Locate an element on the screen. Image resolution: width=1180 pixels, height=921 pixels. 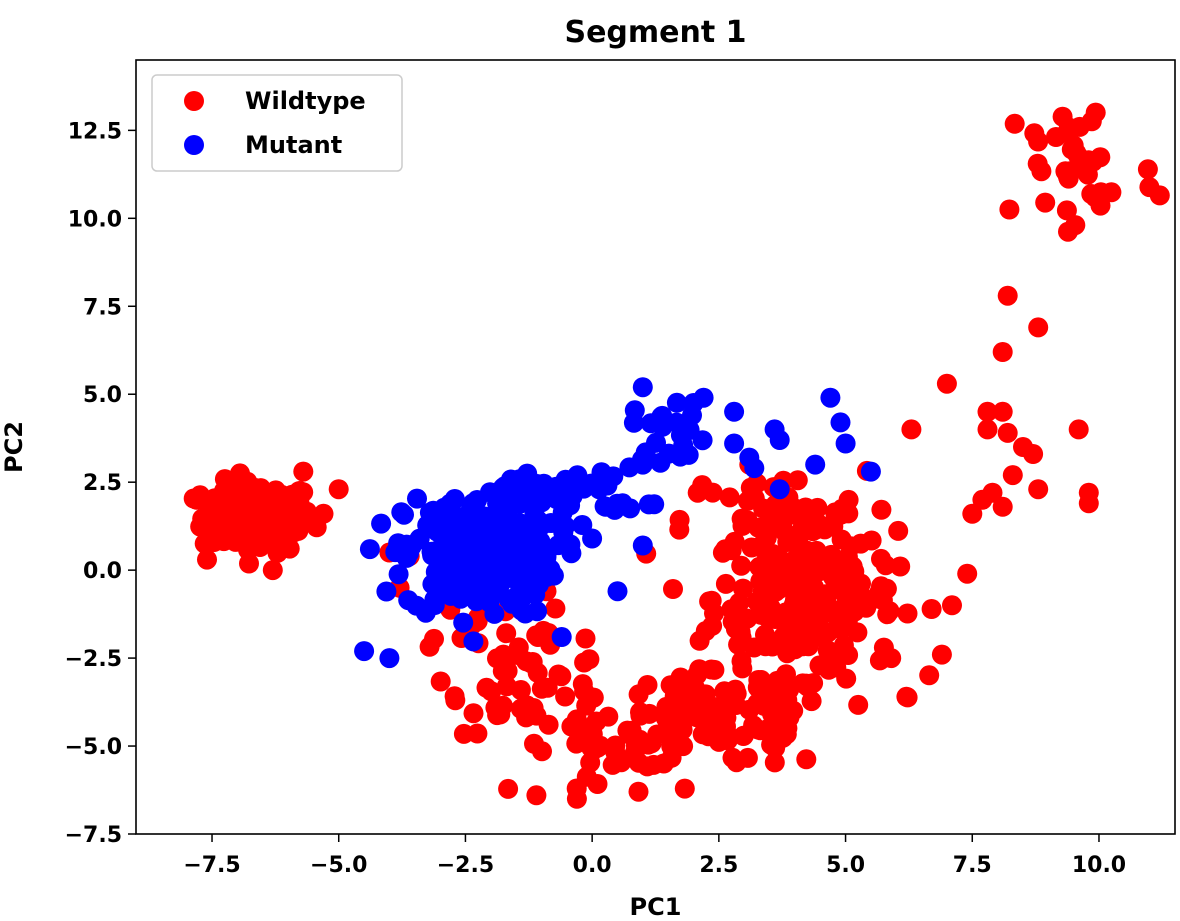
y-tick-label: 5.0 is located at coordinates (102, 395).